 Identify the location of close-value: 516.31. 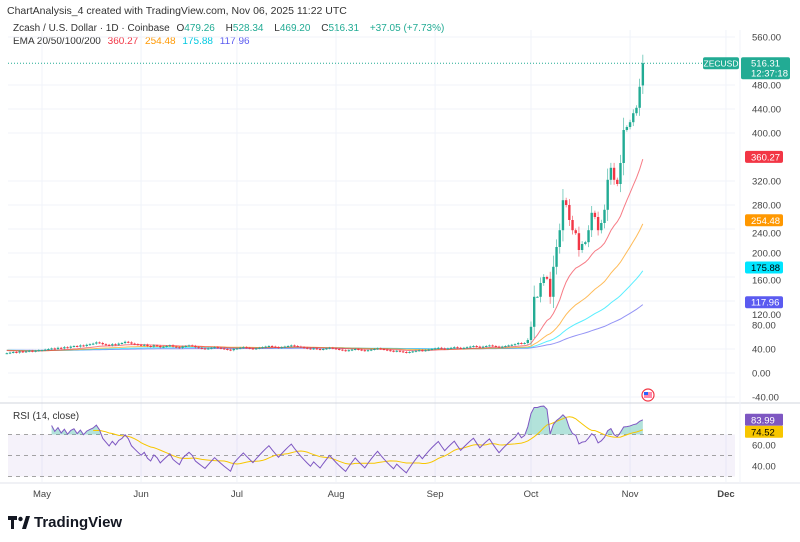
(344, 28).